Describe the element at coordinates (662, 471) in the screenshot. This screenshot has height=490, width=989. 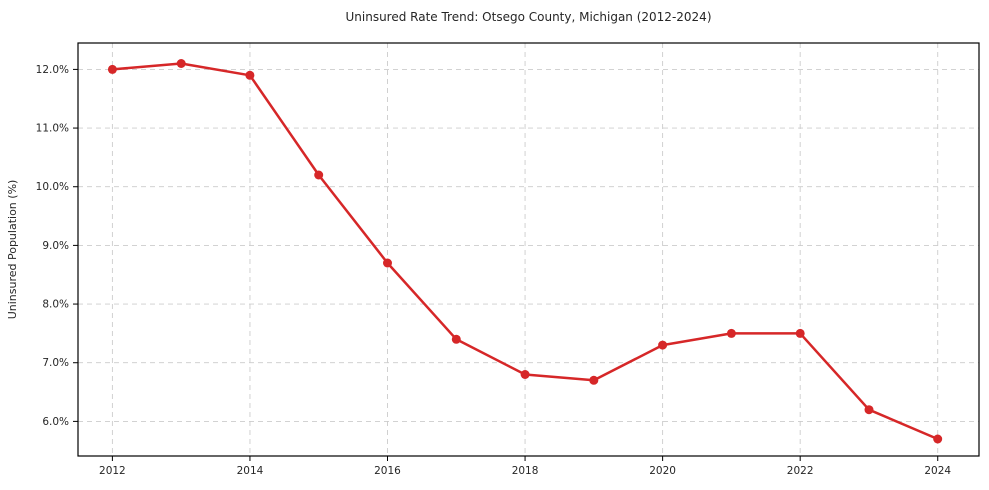
I see `x-tick-label: 2020` at that location.